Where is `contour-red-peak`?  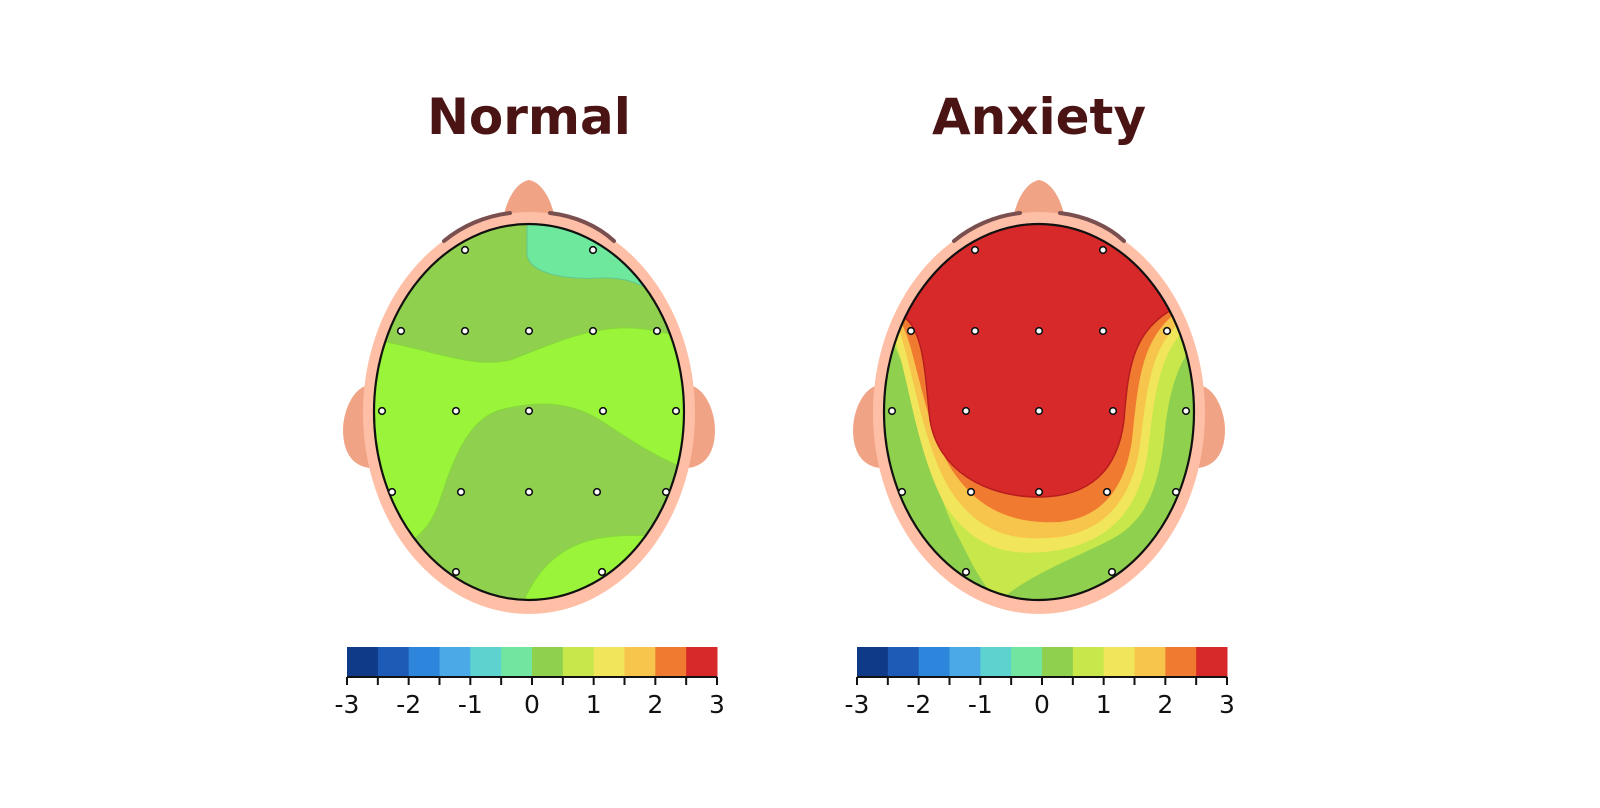
contour-red-peak is located at coordinates (1039, 361).